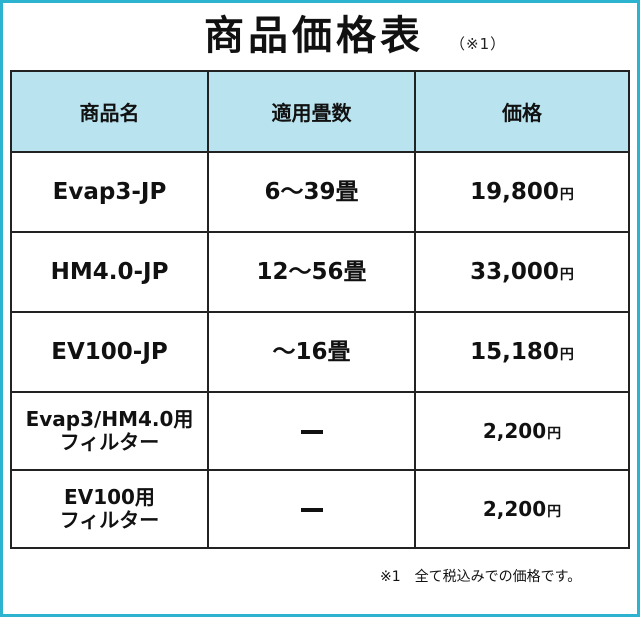 The height and width of the screenshot is (617, 640). Describe the element at coordinates (109, 111) in the screenshot. I see `header-product-name: 商品名` at that location.